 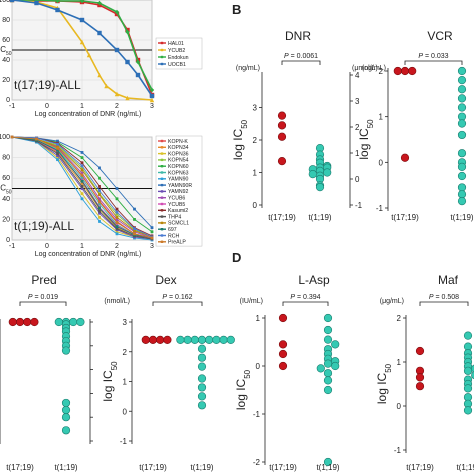 I want to click on unit-label: (ng/mL), so click(x=374, y=68).